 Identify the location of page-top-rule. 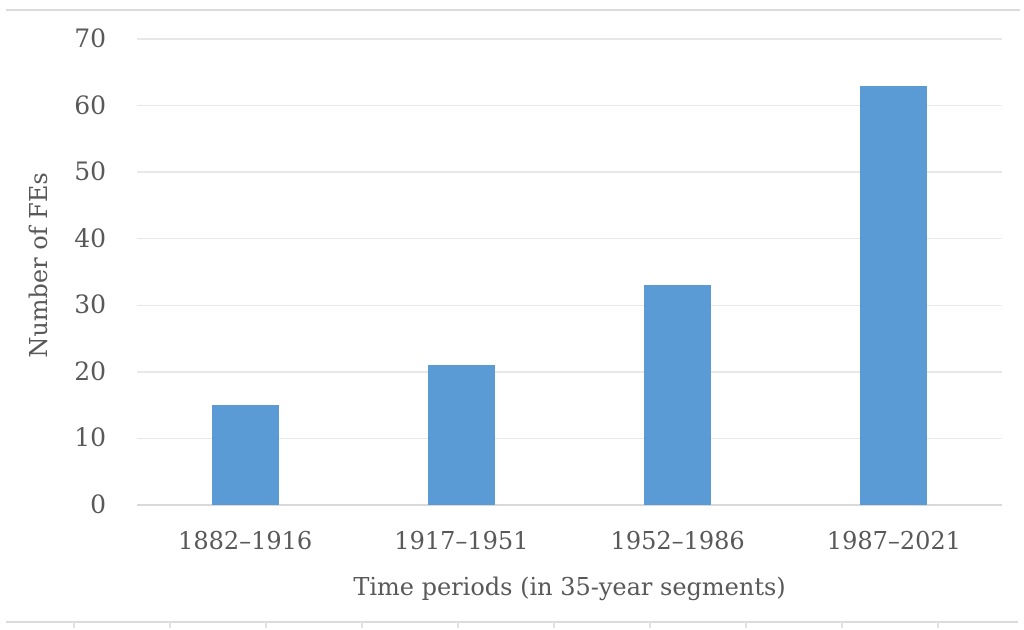
(513, 10).